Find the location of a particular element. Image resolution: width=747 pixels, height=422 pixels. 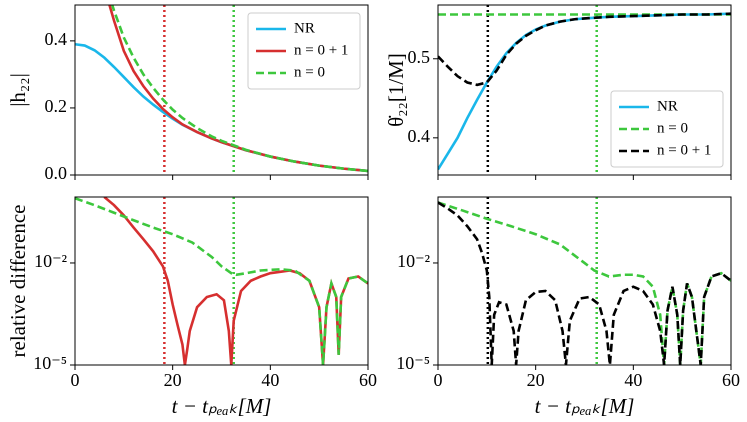

legend: NR n = 0 + 1 n = 0 is located at coordinates (304, 51).